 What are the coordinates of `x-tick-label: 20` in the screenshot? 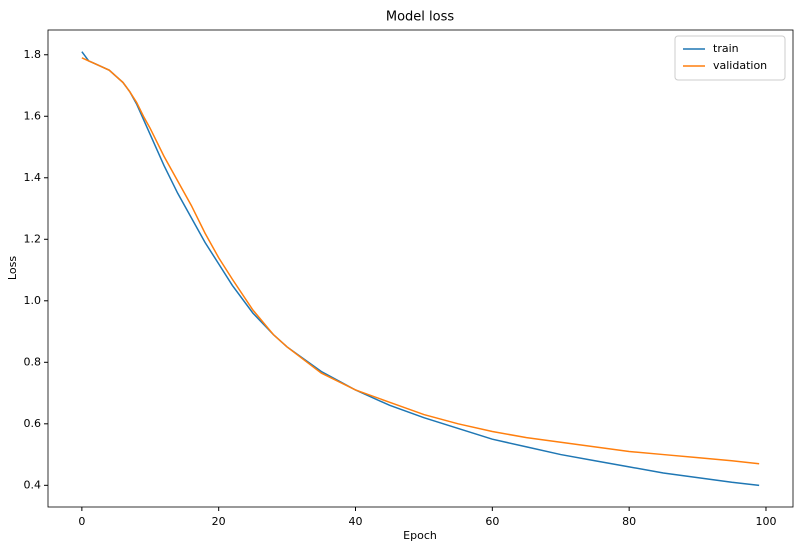 It's located at (219, 521).